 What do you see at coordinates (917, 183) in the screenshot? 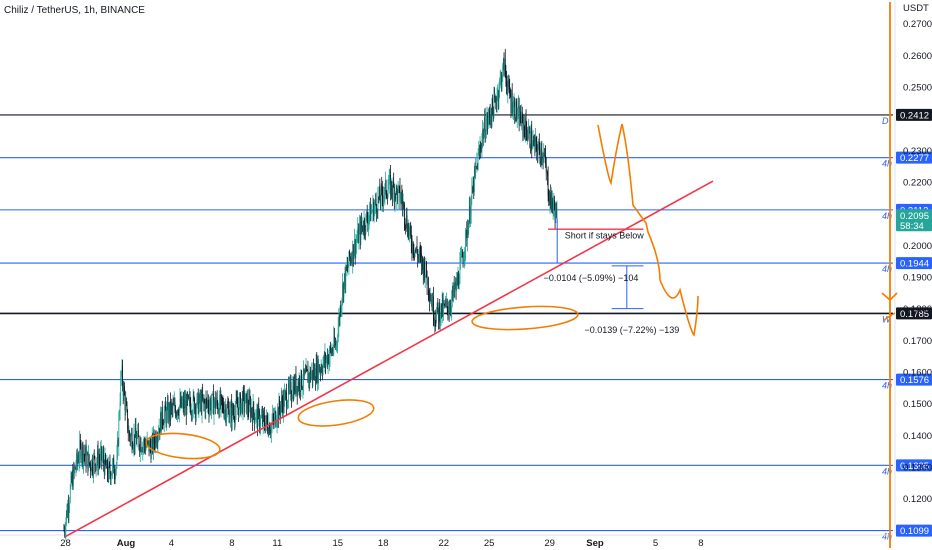
I see `y-tick-label: 0.2200` at bounding box center [917, 183].